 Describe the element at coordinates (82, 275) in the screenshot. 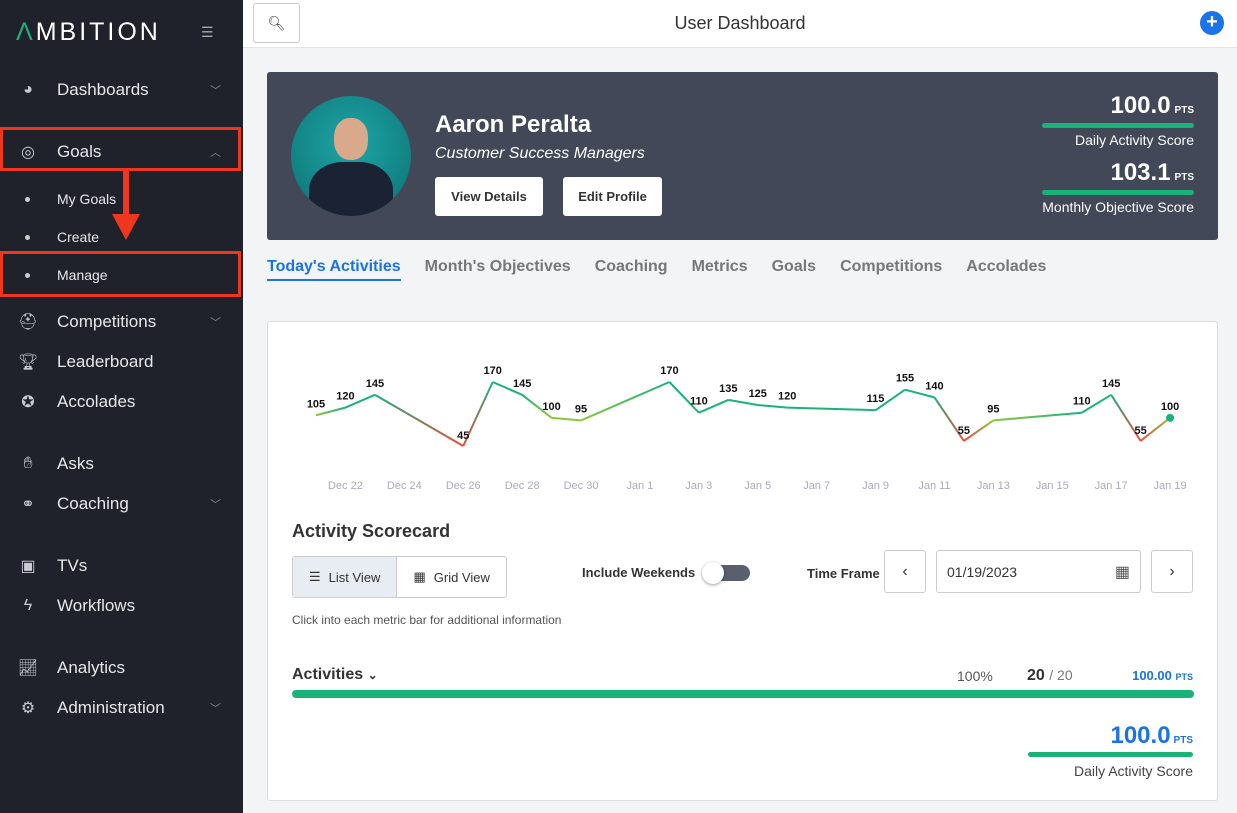

I see `label: Manage` at that location.